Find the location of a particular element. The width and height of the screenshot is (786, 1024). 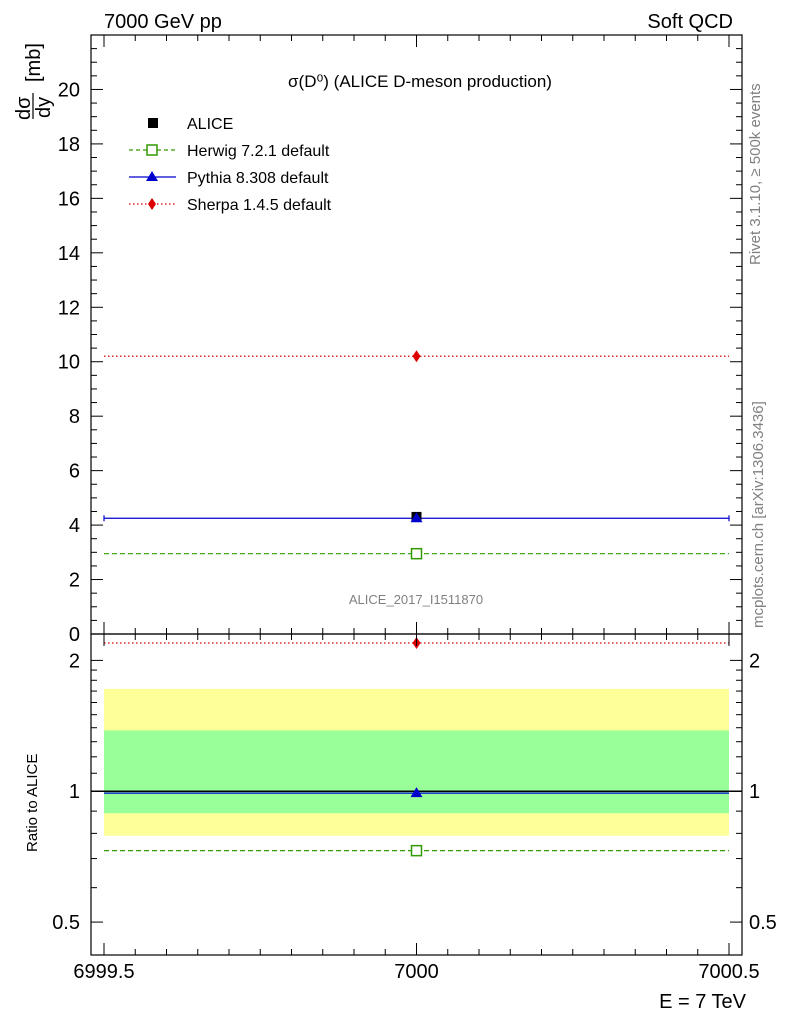

main-ytick-label: 12 is located at coordinates (69, 308).